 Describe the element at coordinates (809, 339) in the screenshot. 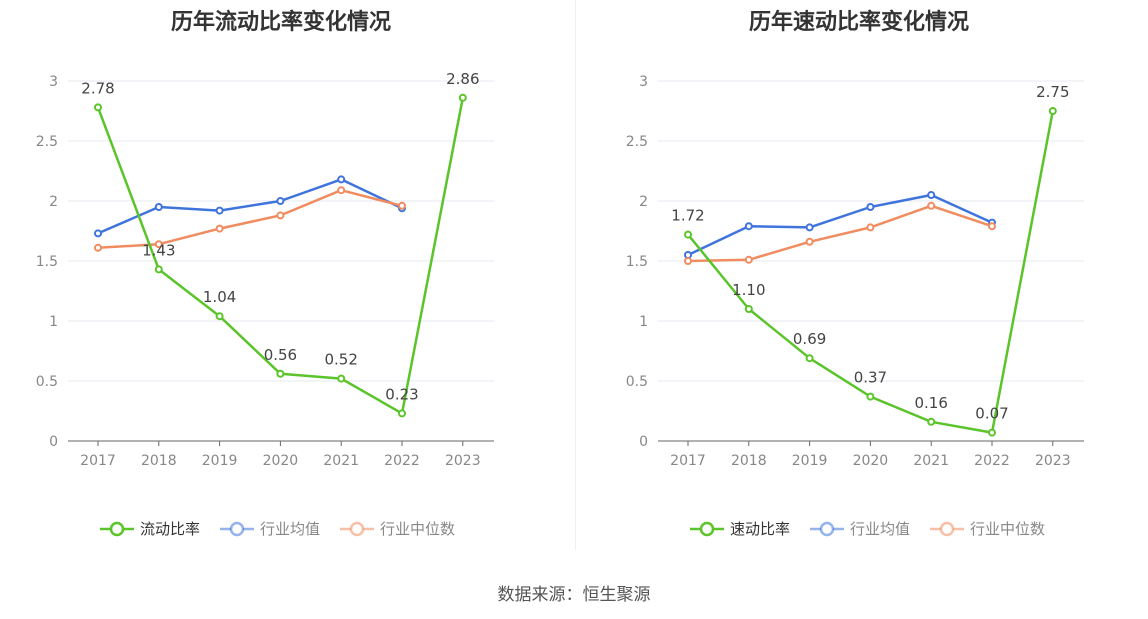

I see `data-label: 0.69` at that location.